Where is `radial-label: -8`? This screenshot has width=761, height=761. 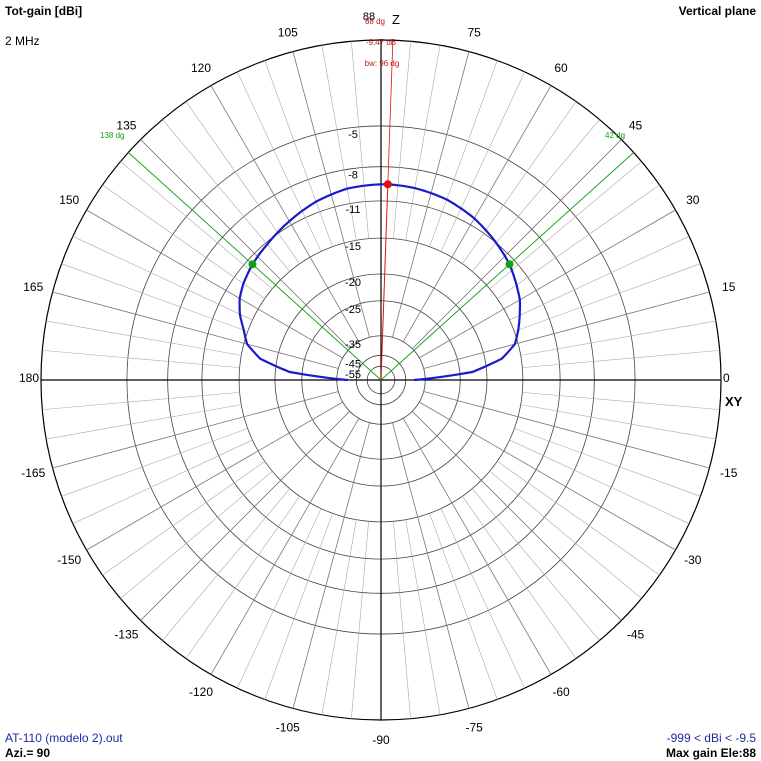 radial-label: -8 is located at coordinates (353, 176).